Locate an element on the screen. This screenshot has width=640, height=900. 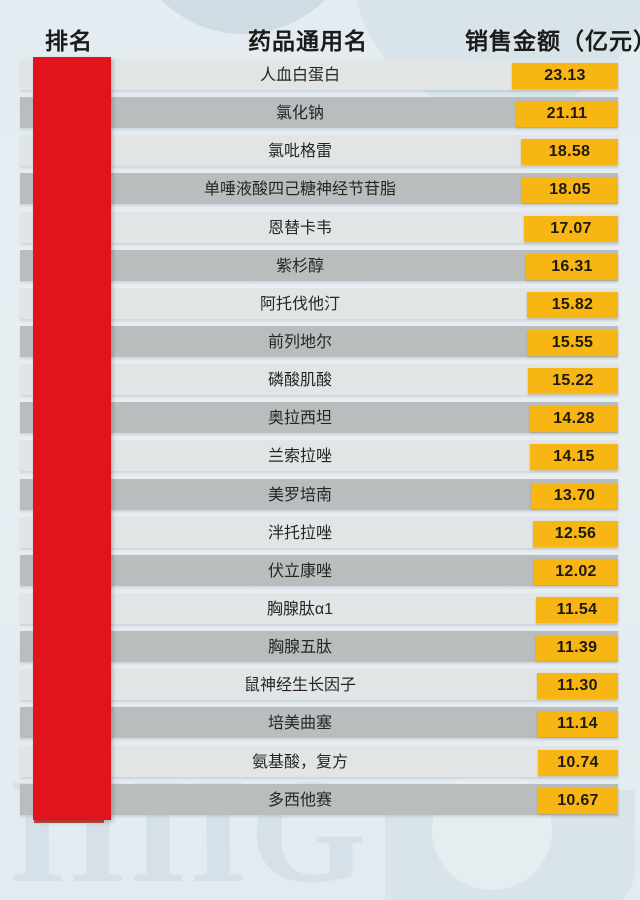
value-bar-cell: 23.13 is located at coordinates (543, 76).